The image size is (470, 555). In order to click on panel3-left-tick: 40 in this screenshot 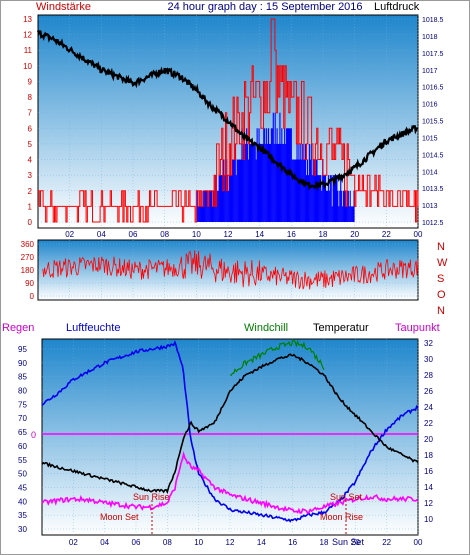, I will do `click(22, 501)`.